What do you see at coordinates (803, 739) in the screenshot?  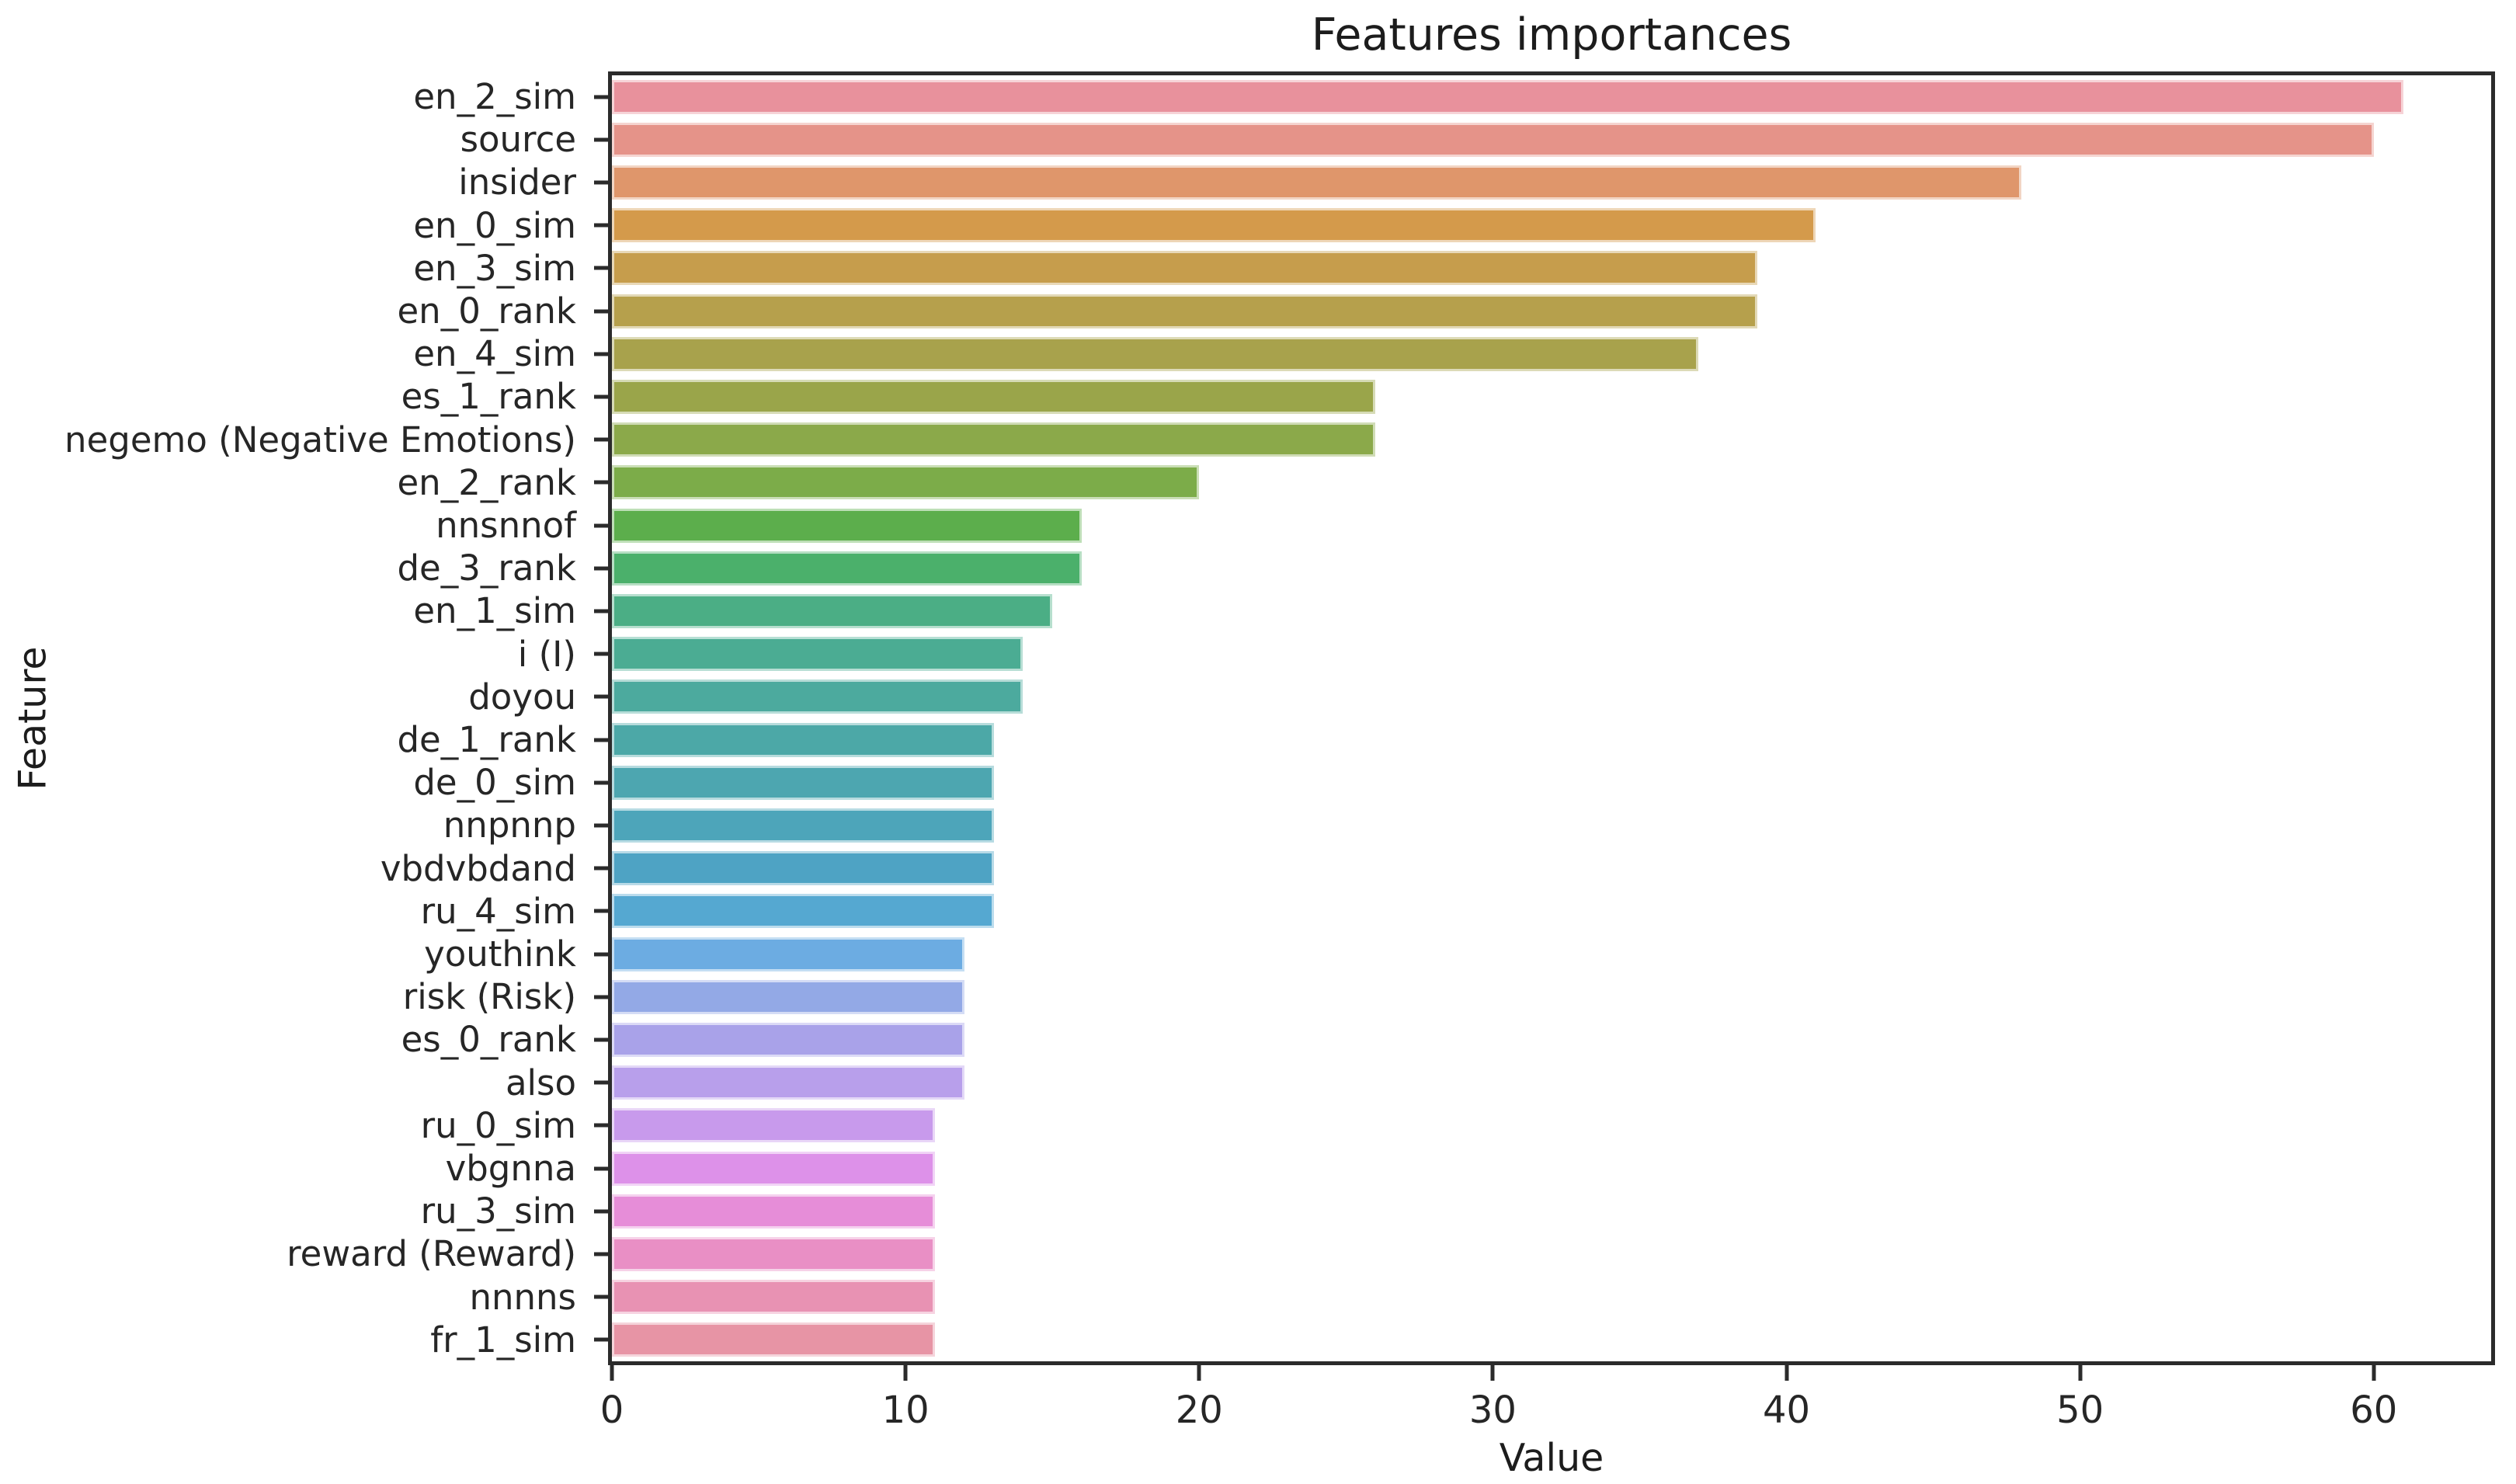 I see `bar-de_1_rank` at bounding box center [803, 739].